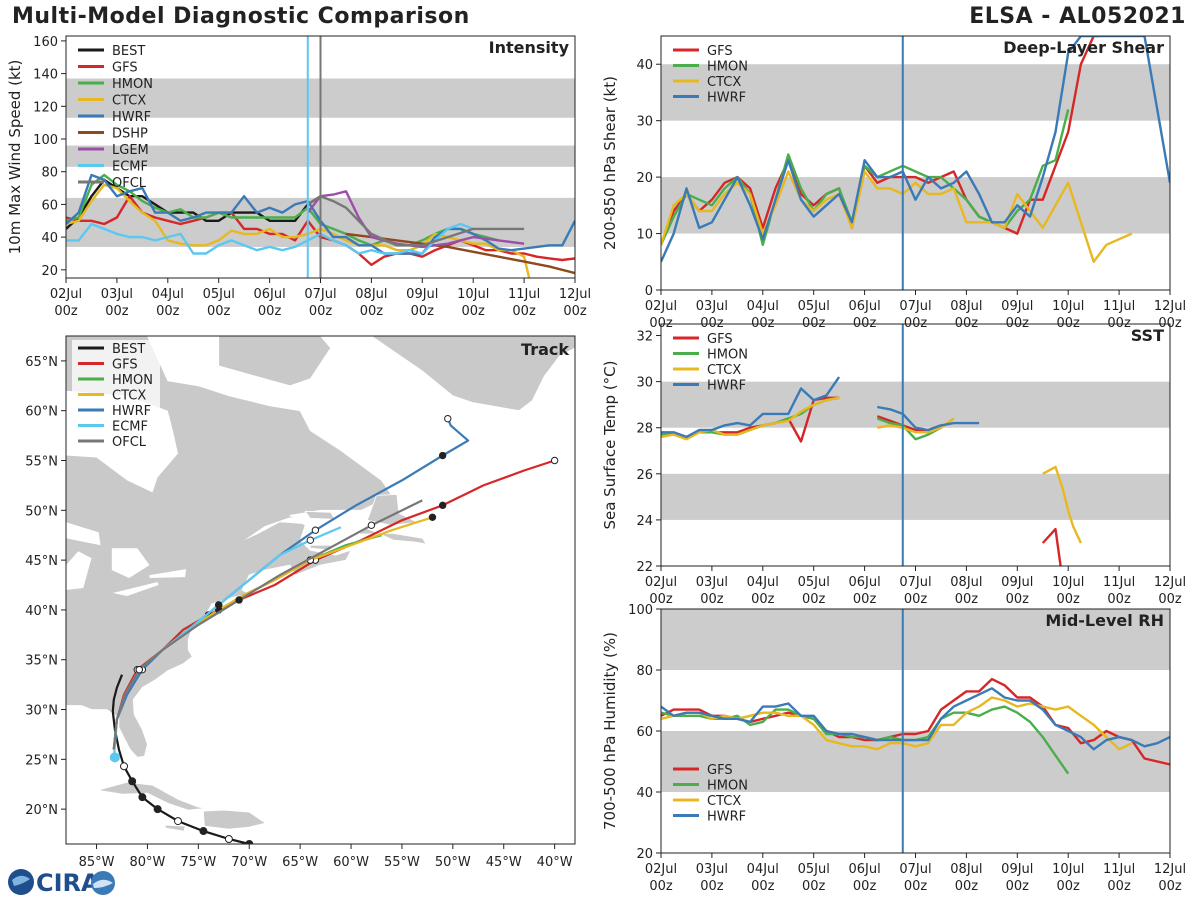 The width and height of the screenshot is (1200, 900). What do you see at coordinates (644, 429) in the screenshot?
I see `sst-ytick-label: 28` at bounding box center [644, 429].